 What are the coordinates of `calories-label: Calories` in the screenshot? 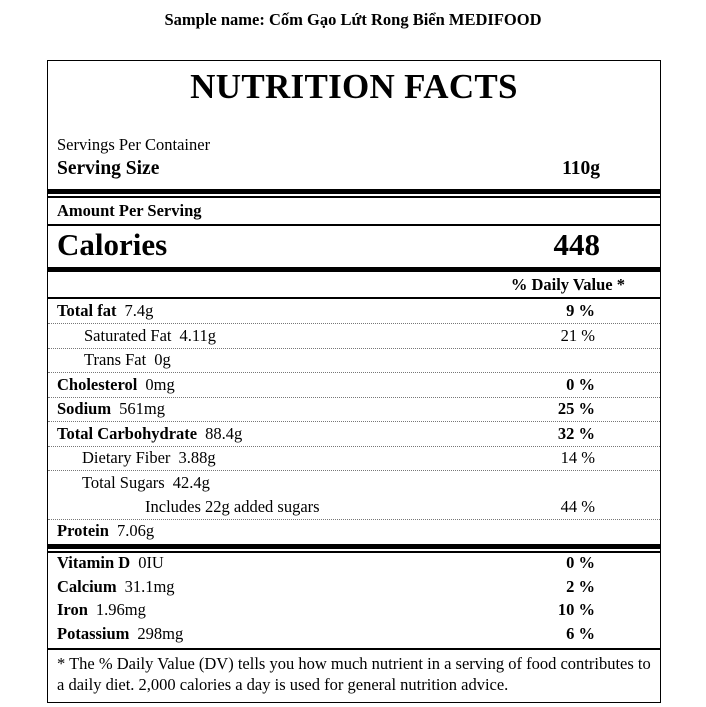 It's located at (112, 244).